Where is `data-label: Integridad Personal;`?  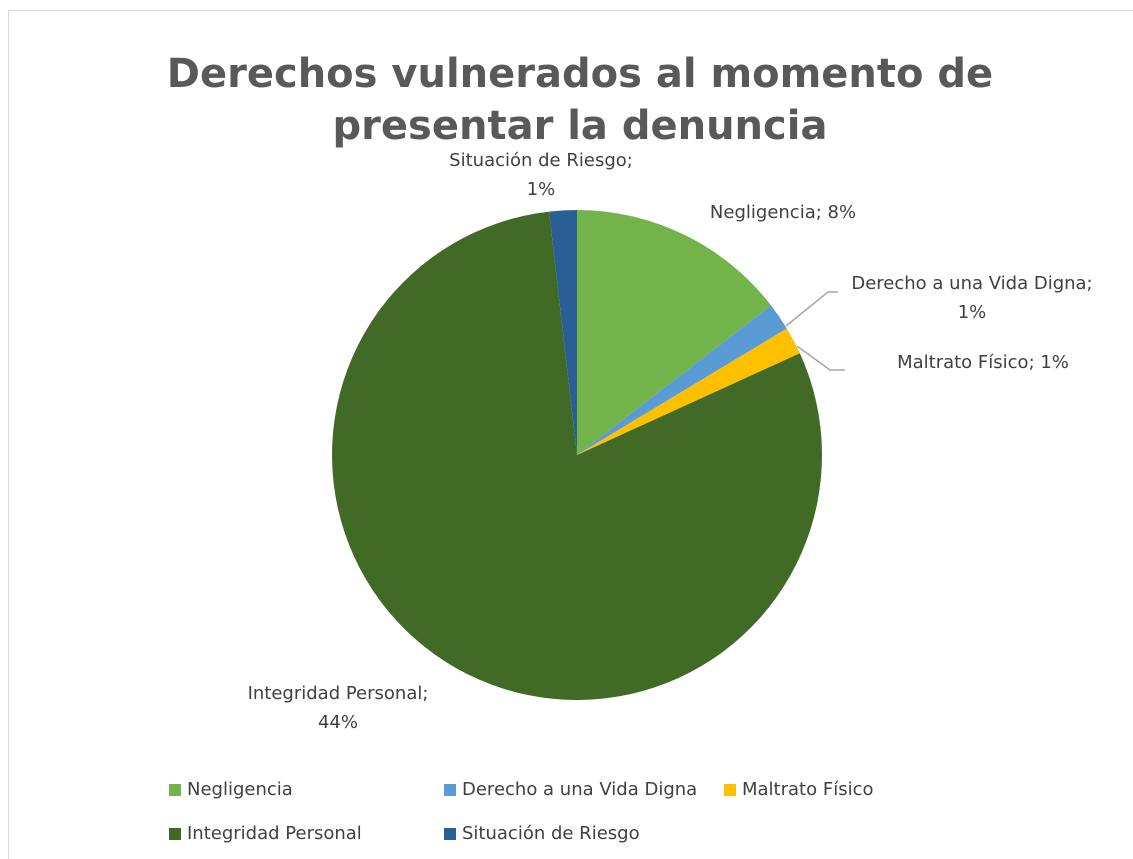
data-label: Integridad Personal; is located at coordinates (338, 693).